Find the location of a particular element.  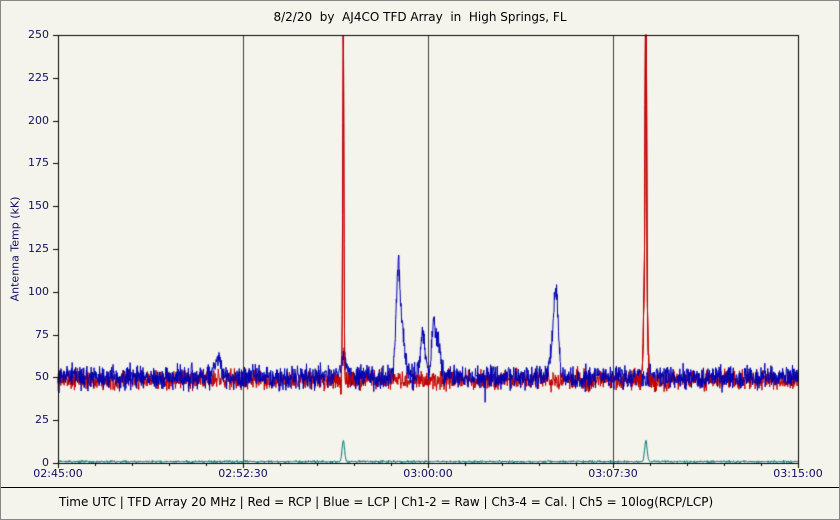

y-tick-label: 100 is located at coordinates (38, 291).